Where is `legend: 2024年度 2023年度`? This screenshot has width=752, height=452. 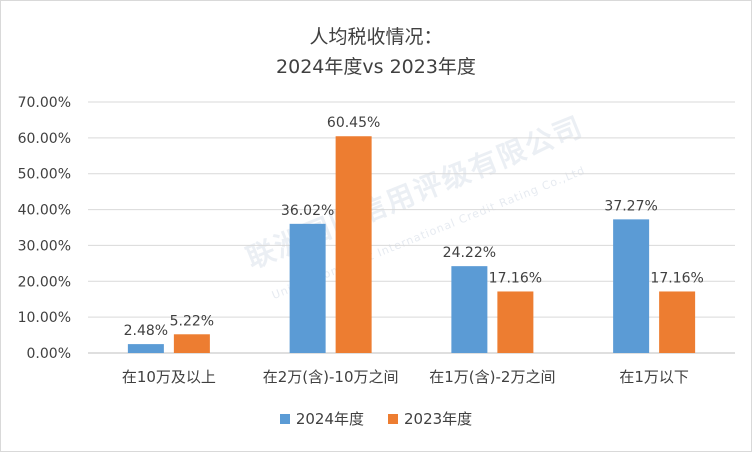
legend: 2024年度 2023年度 is located at coordinates (376, 418).